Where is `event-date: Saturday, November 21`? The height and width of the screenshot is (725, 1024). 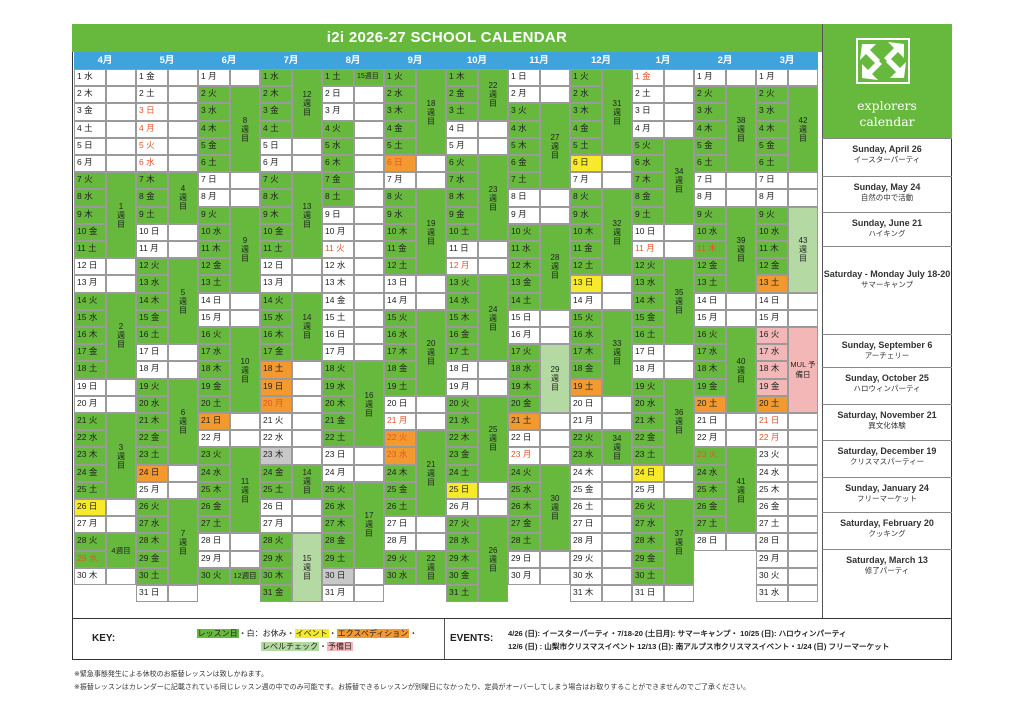 event-date: Saturday, November 21 is located at coordinates (887, 415).